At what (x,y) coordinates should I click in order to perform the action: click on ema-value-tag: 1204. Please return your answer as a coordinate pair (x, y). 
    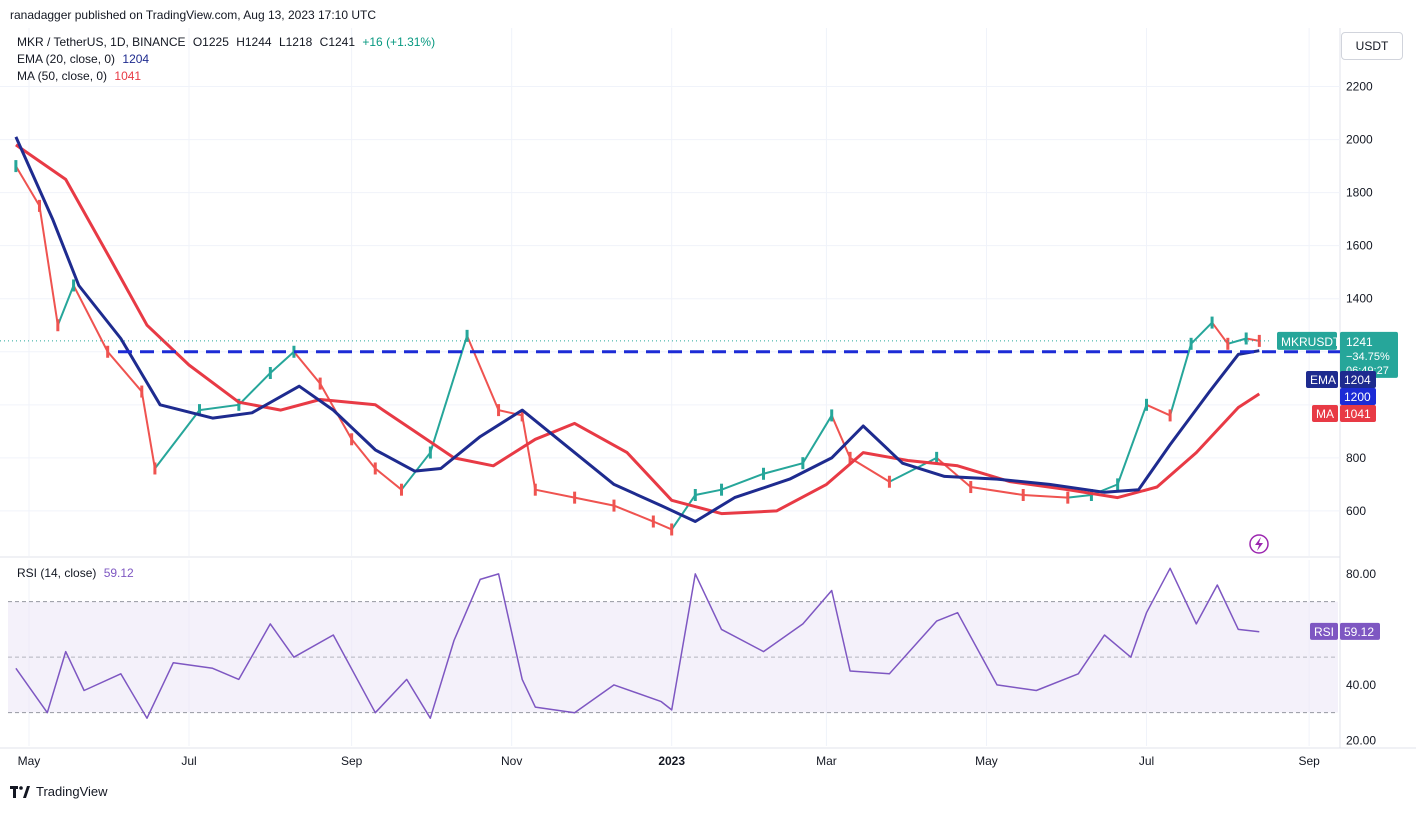
    Looking at the image, I should click on (1358, 379).